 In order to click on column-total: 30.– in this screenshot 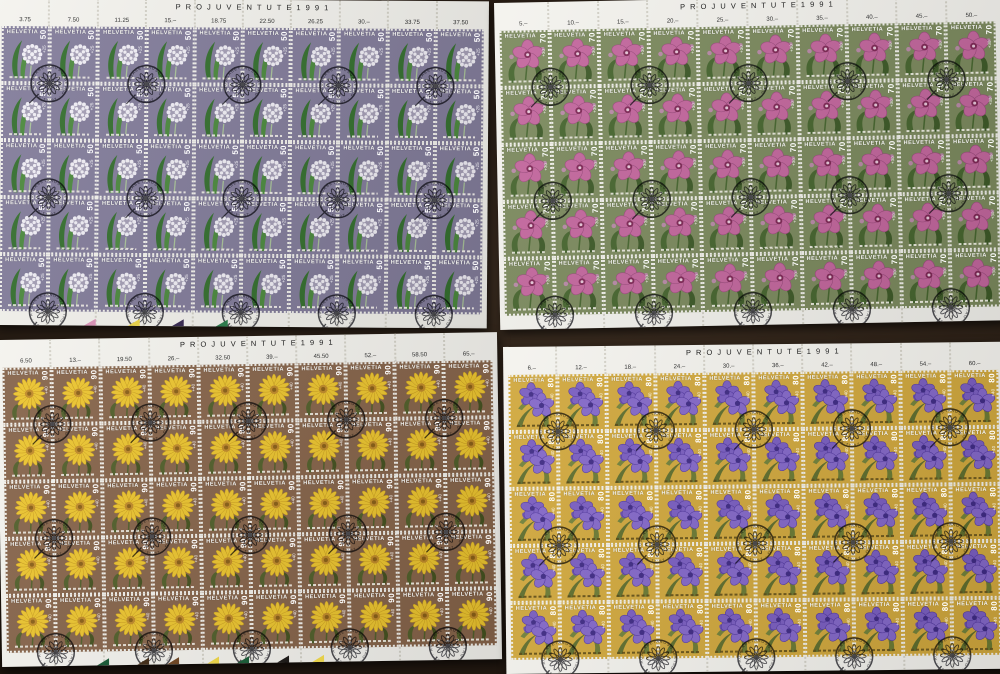, I will do `click(364, 22)`.